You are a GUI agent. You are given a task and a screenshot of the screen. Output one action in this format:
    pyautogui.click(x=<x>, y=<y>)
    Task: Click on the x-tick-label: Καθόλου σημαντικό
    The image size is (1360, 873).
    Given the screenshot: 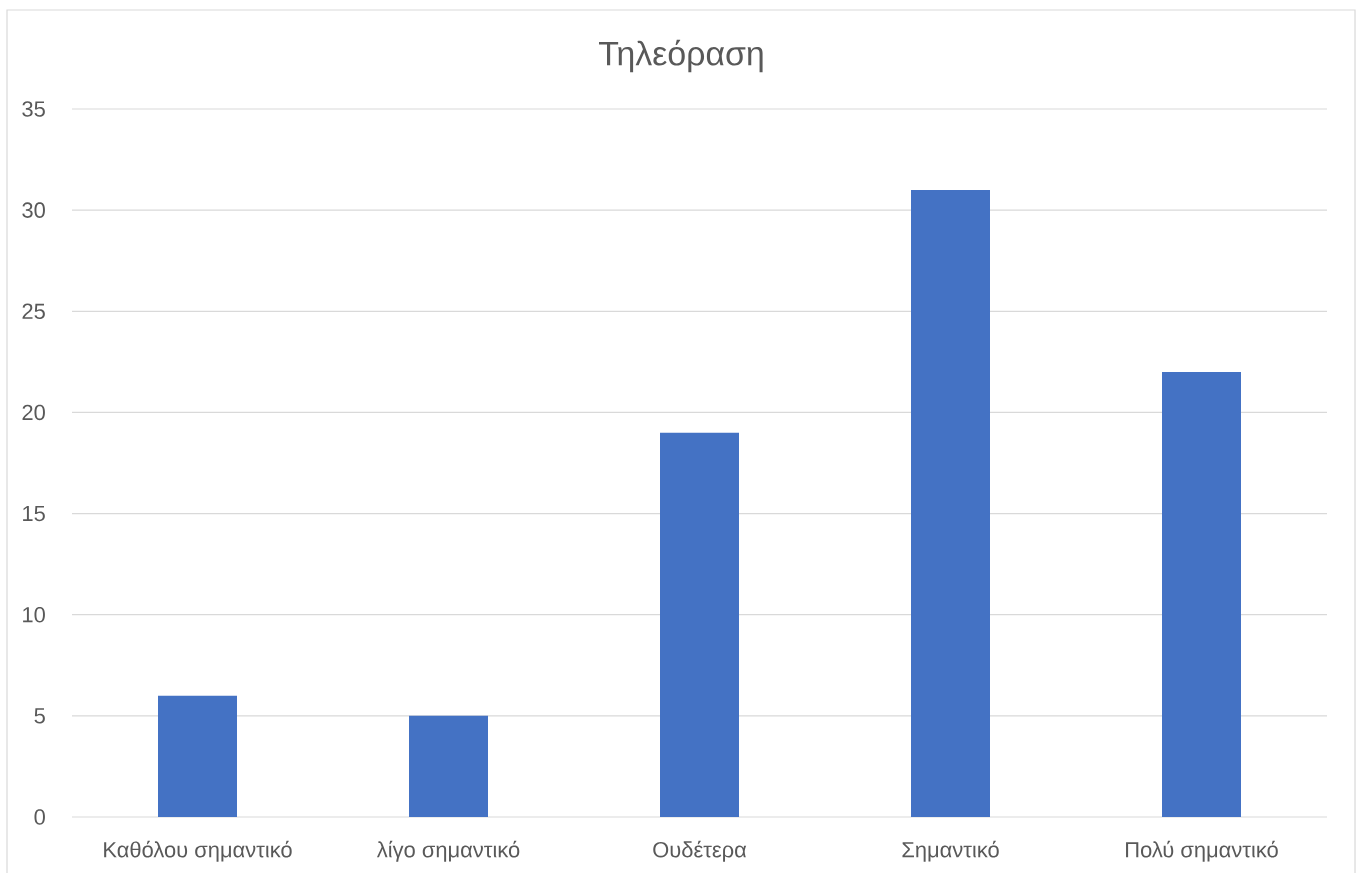 What is the action you would take?
    pyautogui.click(x=198, y=851)
    